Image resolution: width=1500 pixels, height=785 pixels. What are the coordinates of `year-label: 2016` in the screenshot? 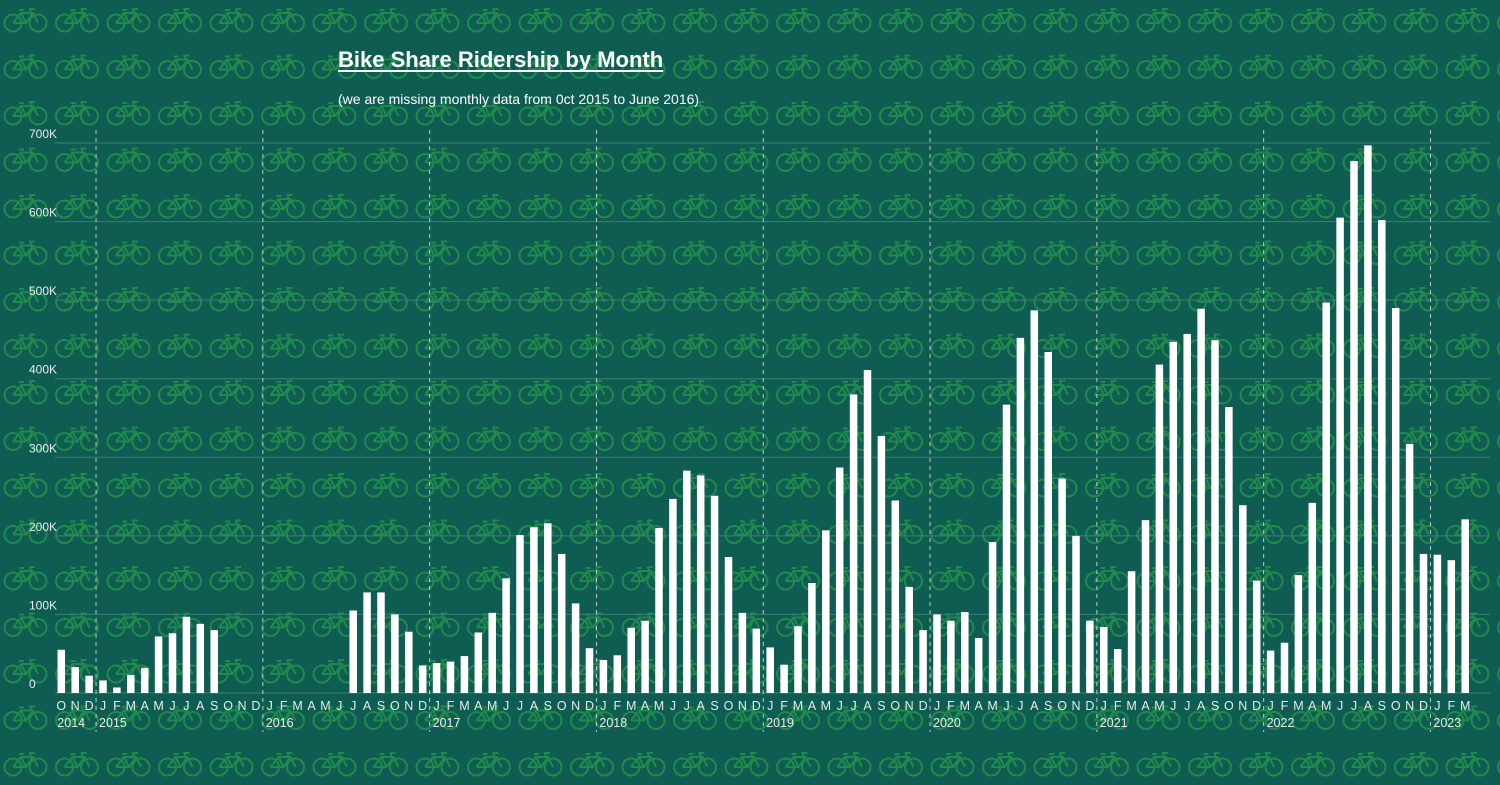 It's located at (280, 723).